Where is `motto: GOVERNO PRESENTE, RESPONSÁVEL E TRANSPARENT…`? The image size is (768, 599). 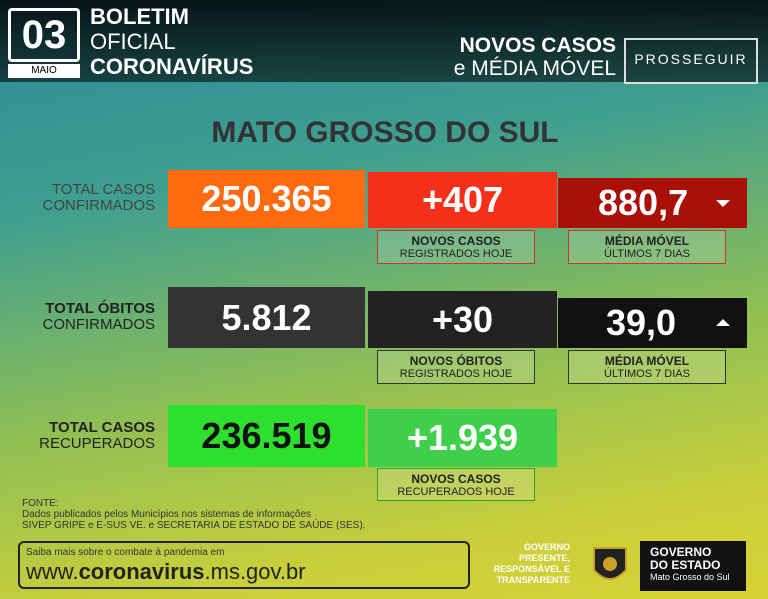
motto: GOVERNO PRESENTE, RESPONSÁVEL E TRANSPARENT… is located at coordinates (525, 564).